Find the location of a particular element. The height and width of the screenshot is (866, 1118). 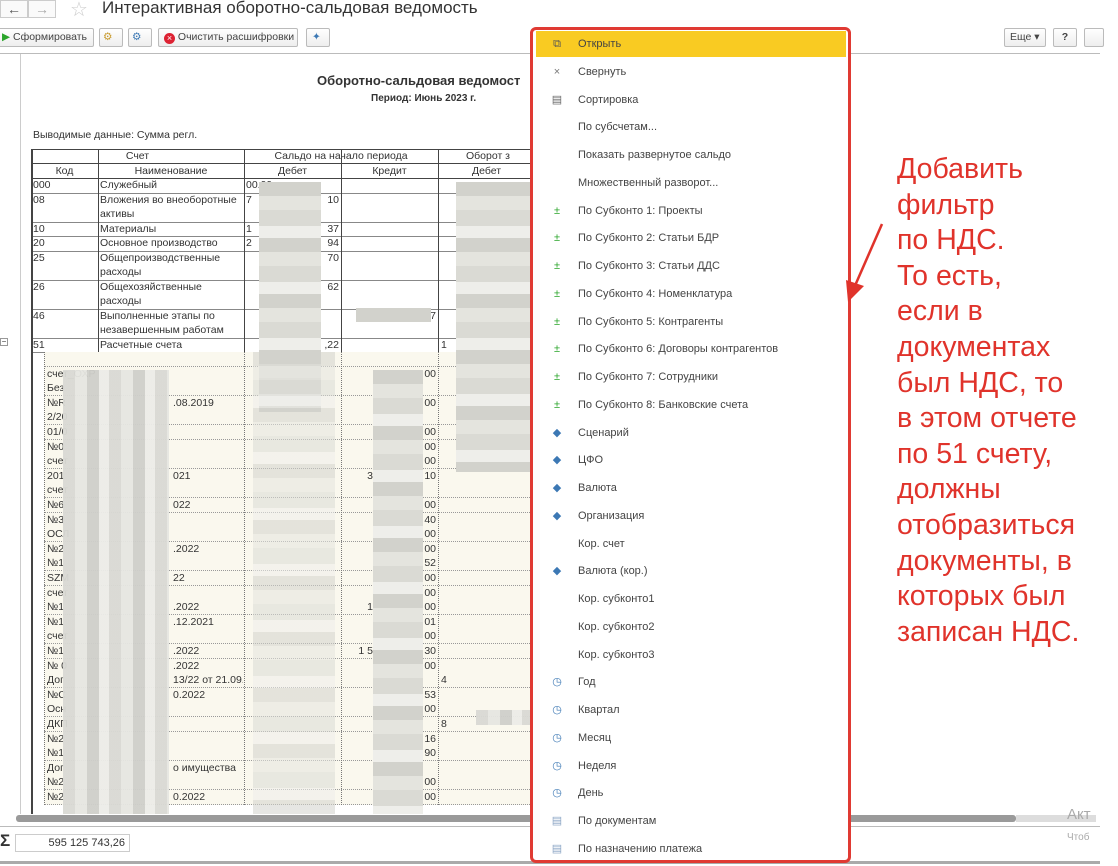

menu-item: ± По Субконто 3: Статьи ДДС is located at coordinates (691, 266).